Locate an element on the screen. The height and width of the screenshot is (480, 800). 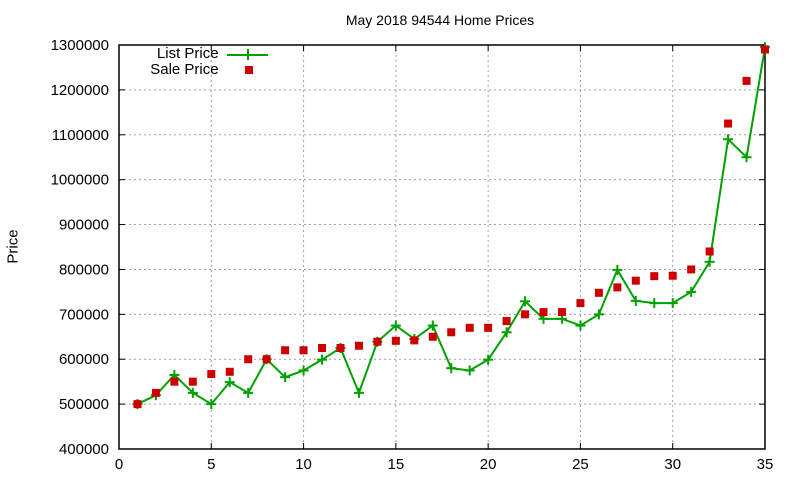
svg-text: 400000 is located at coordinates (84, 449).